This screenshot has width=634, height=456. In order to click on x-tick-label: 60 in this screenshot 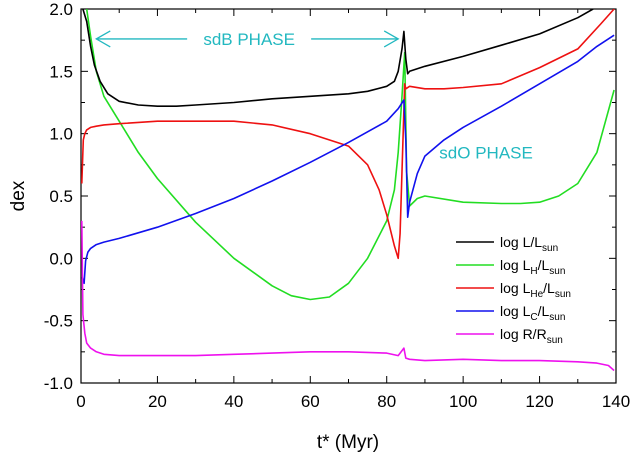, I will do `click(310, 401)`.